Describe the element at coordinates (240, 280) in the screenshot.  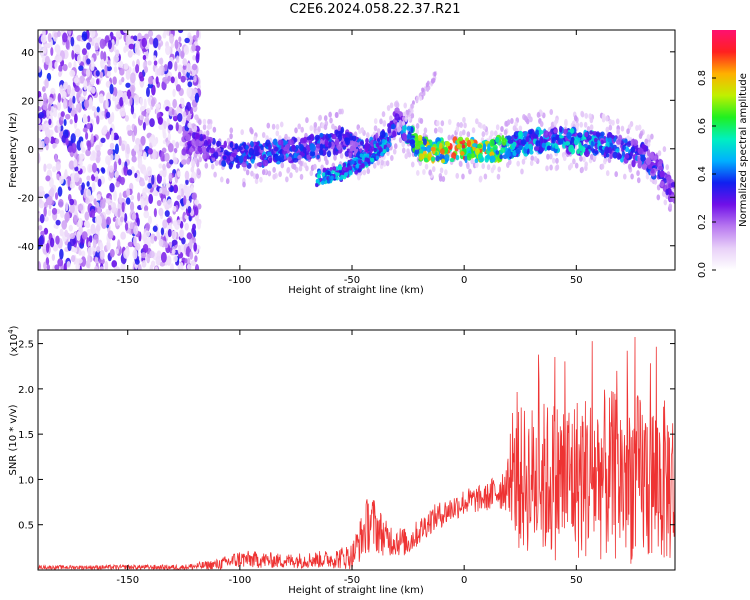
I see `spectrogram-x-tick-label: -100` at that location.